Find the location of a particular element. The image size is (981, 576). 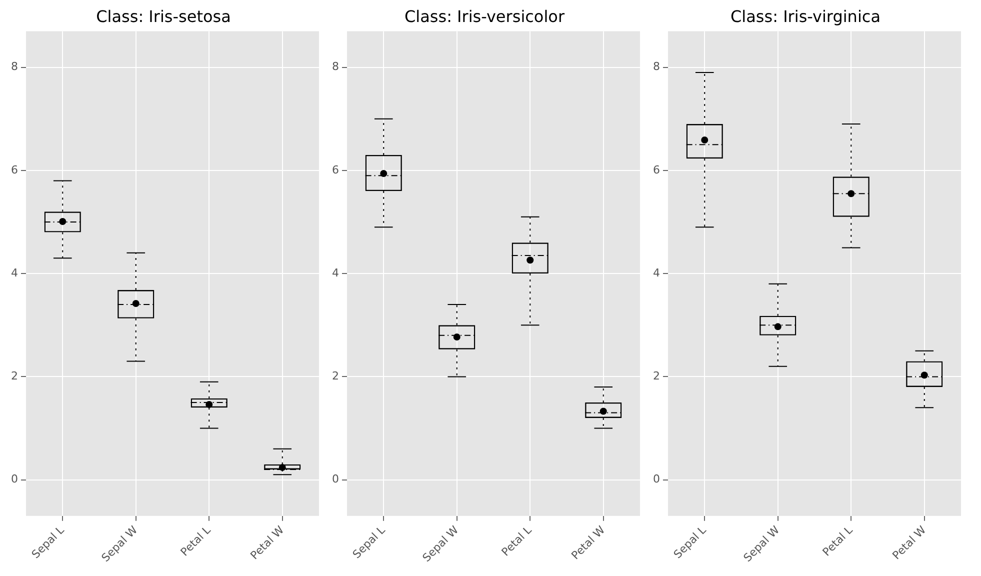

chart-title: Class: Iris-virginica is located at coordinates (805, 16).